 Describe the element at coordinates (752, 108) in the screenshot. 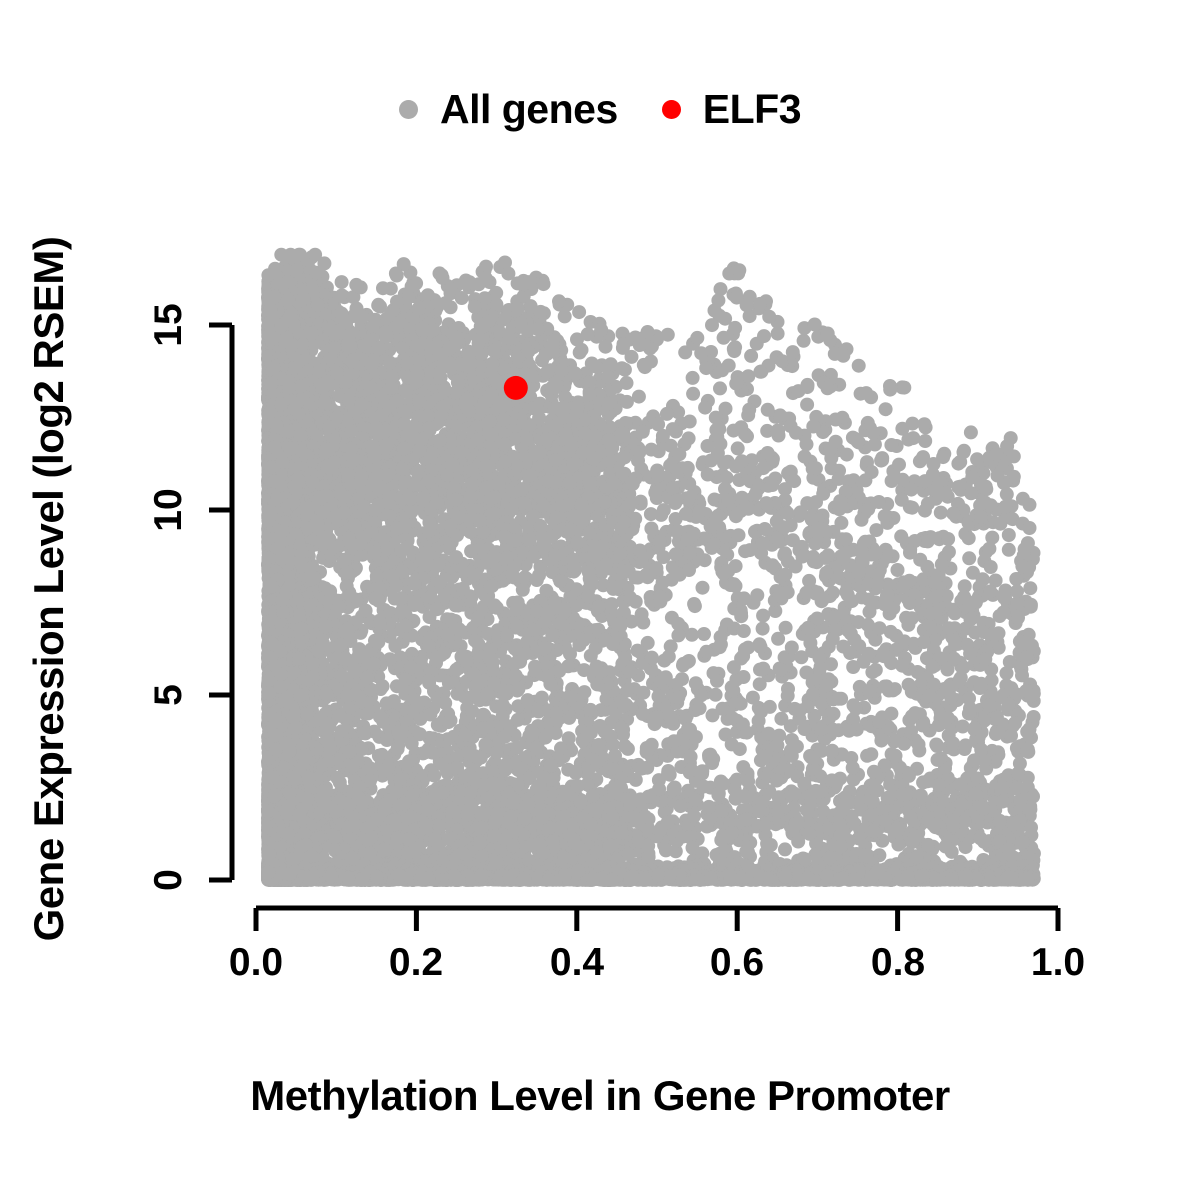

I see `legend-label-elf3: ELF3` at that location.